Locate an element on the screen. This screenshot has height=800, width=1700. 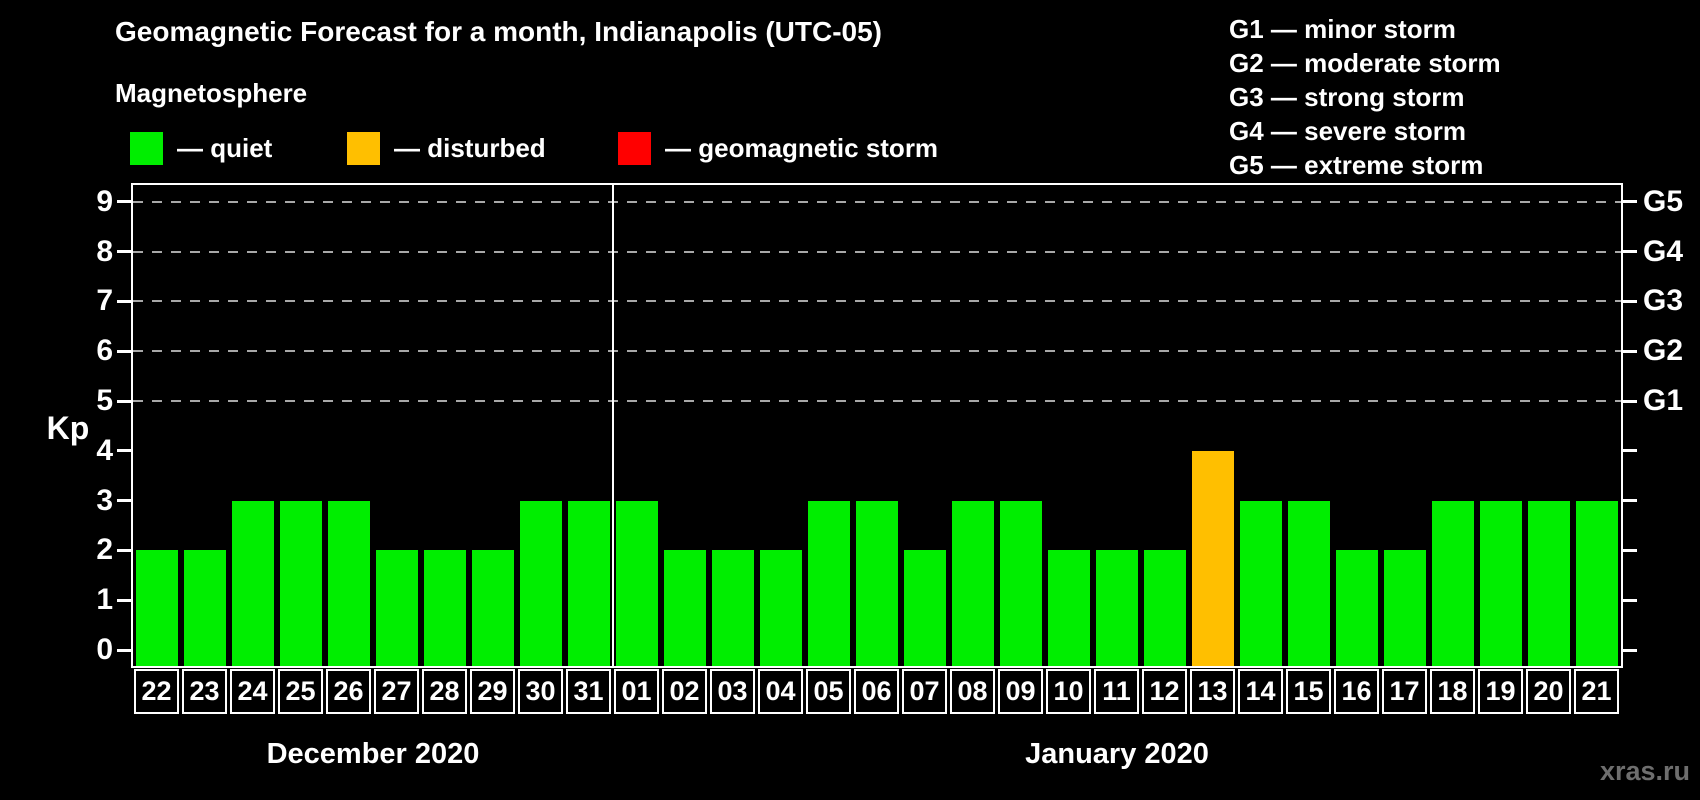
g-level-label: G4 is located at coordinates (1663, 251).